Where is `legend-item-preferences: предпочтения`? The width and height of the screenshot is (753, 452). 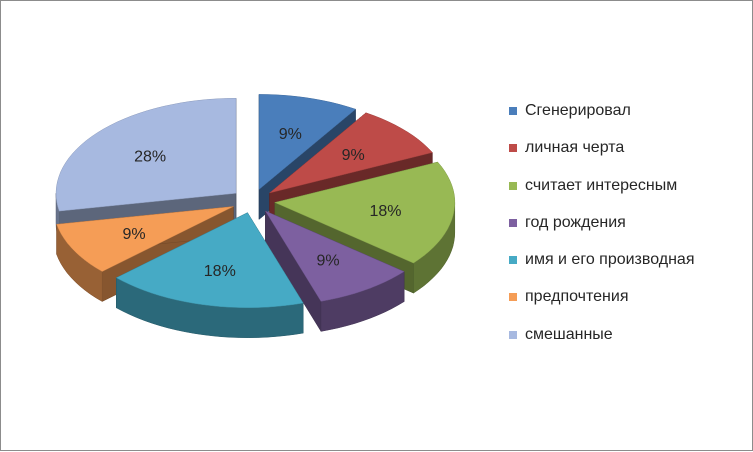
legend-item-preferences: предпочтения is located at coordinates (629, 305).